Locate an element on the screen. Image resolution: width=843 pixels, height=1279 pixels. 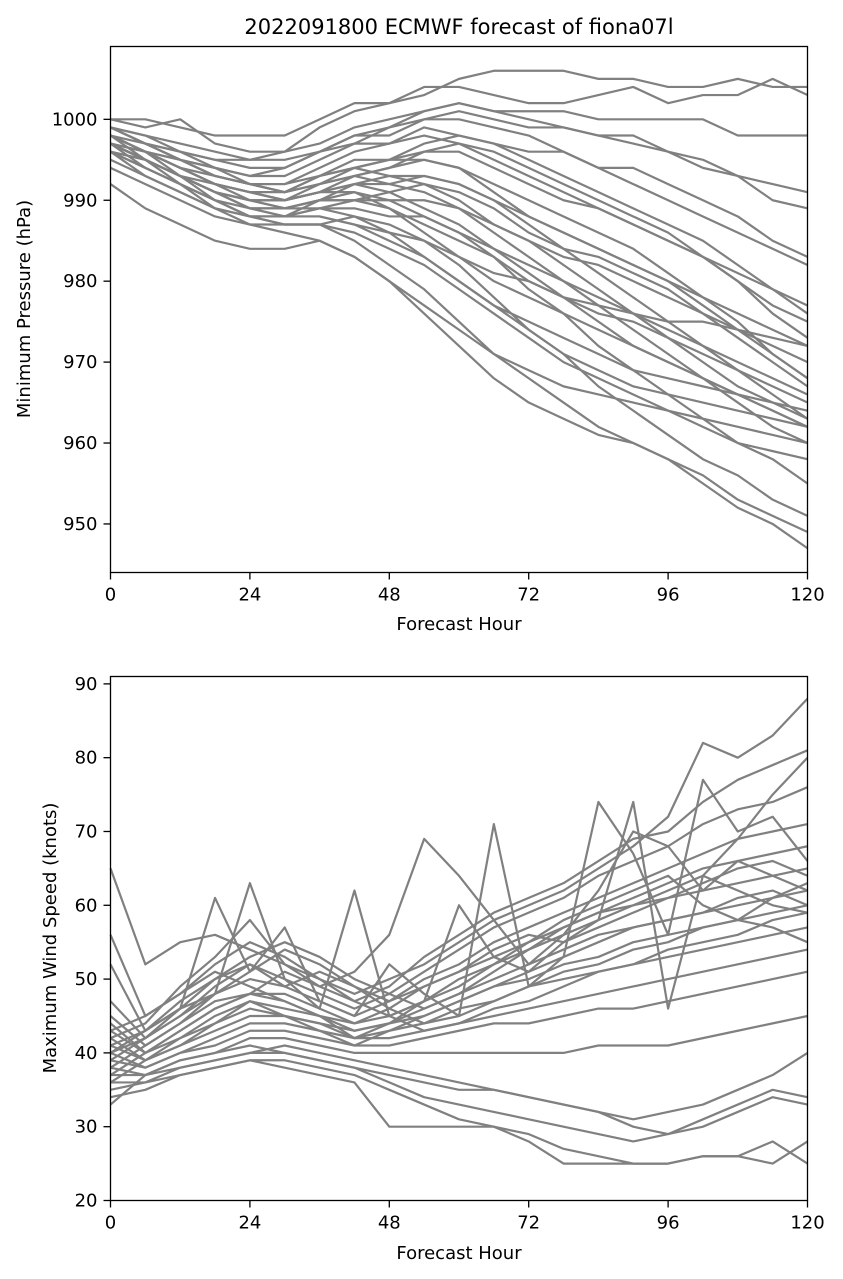
pressure-x-tick-label: 24 is located at coordinates (249, 595).